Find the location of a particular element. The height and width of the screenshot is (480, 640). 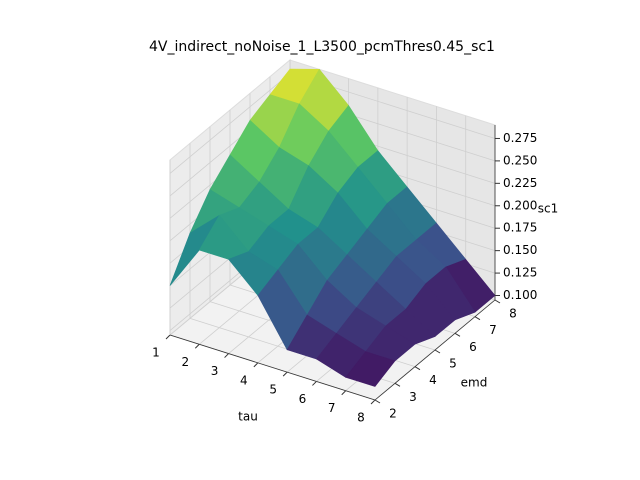

z-tick-label: 0.175 is located at coordinates (520, 228).